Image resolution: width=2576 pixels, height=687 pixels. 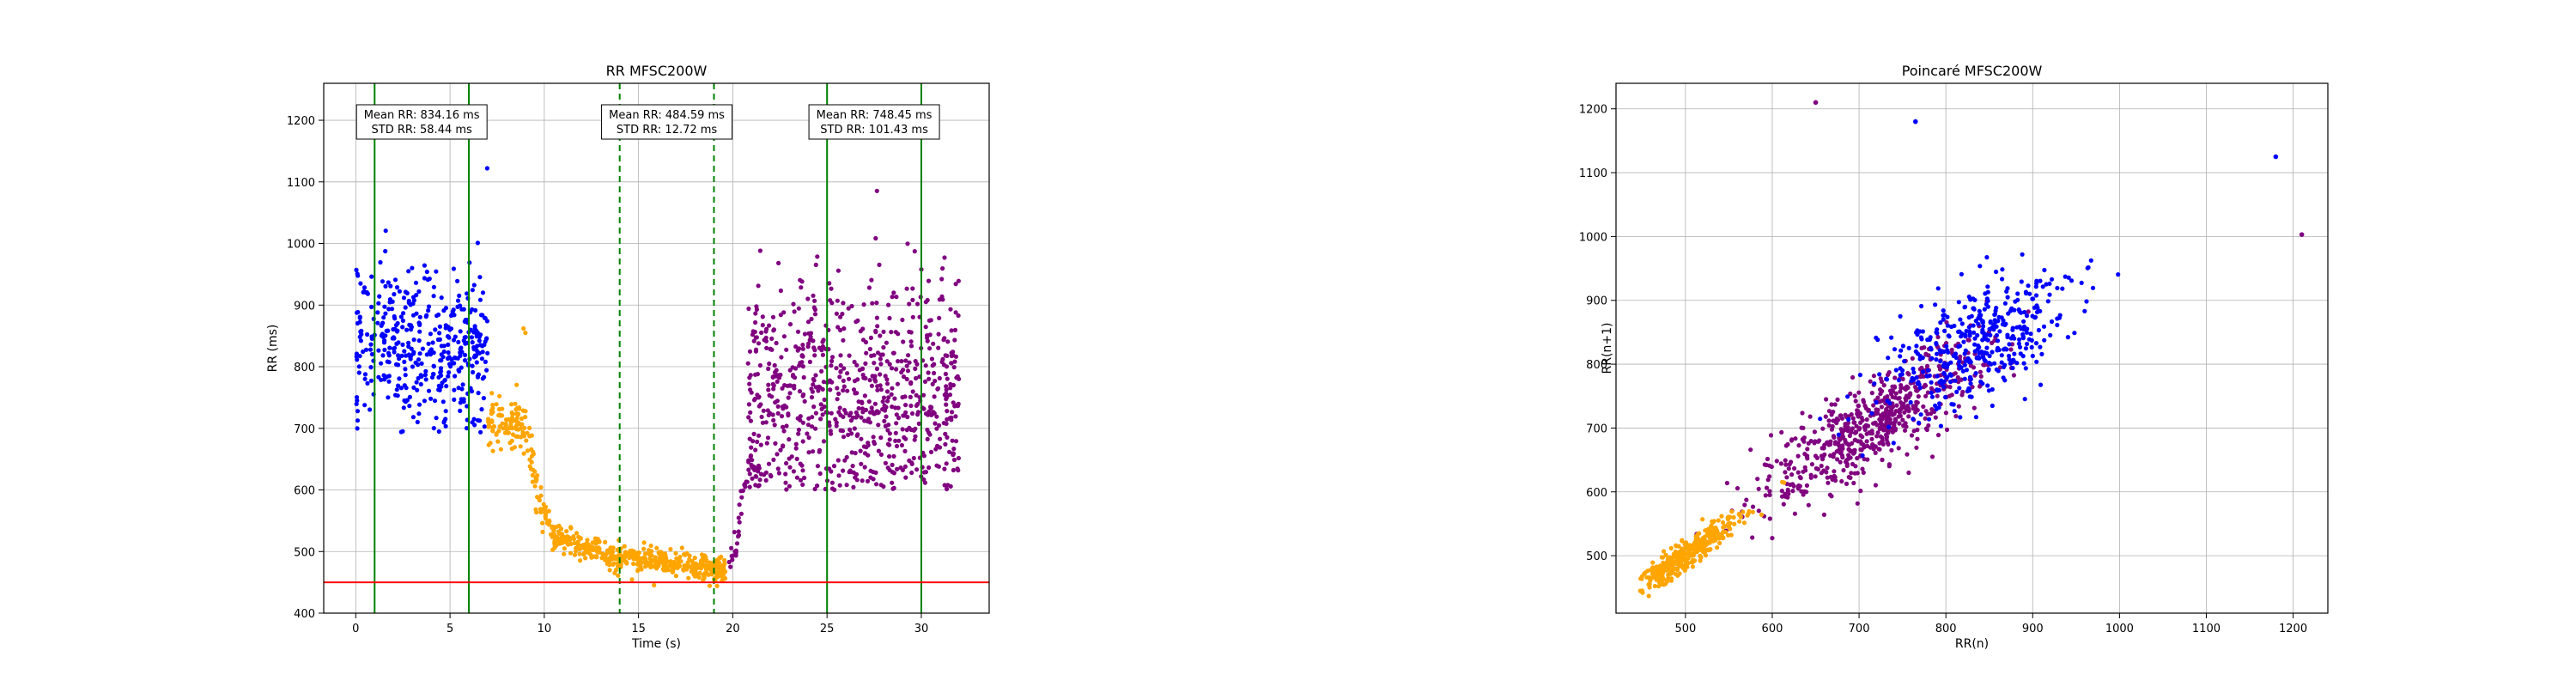 What do you see at coordinates (421, 122) in the screenshot?
I see `rr-stats-box` at bounding box center [421, 122].